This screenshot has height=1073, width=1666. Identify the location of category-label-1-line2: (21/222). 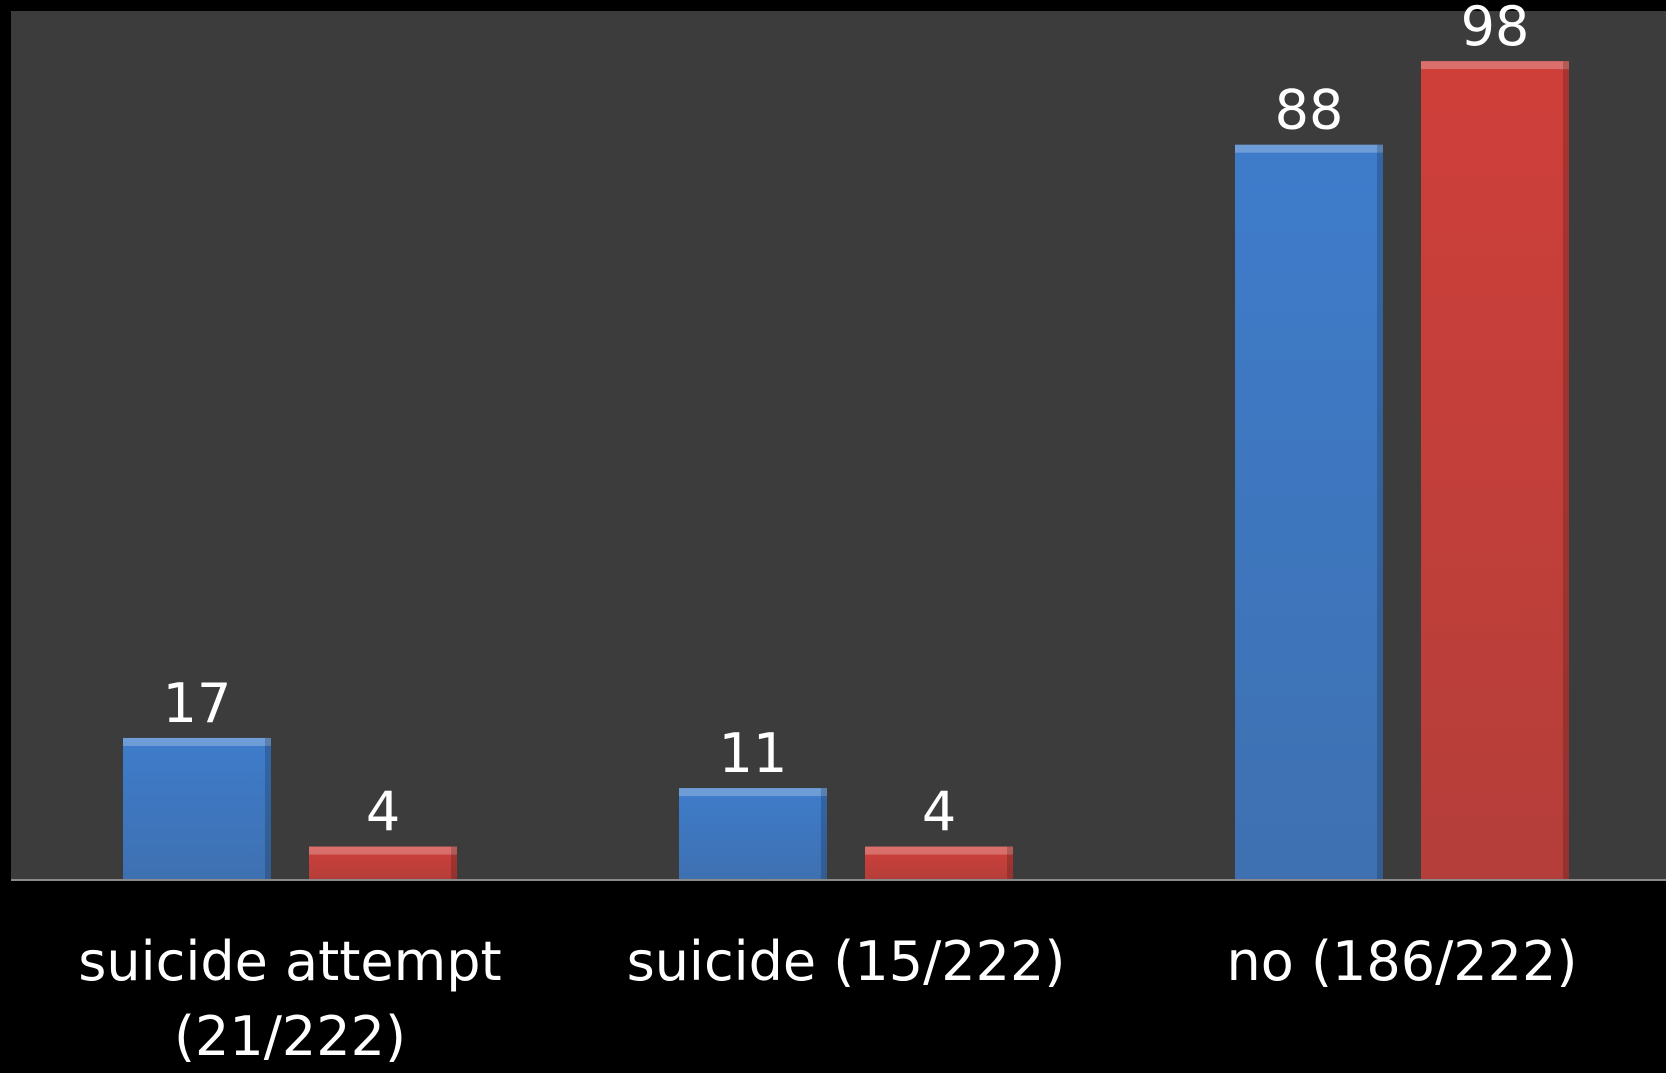
(290, 1036).